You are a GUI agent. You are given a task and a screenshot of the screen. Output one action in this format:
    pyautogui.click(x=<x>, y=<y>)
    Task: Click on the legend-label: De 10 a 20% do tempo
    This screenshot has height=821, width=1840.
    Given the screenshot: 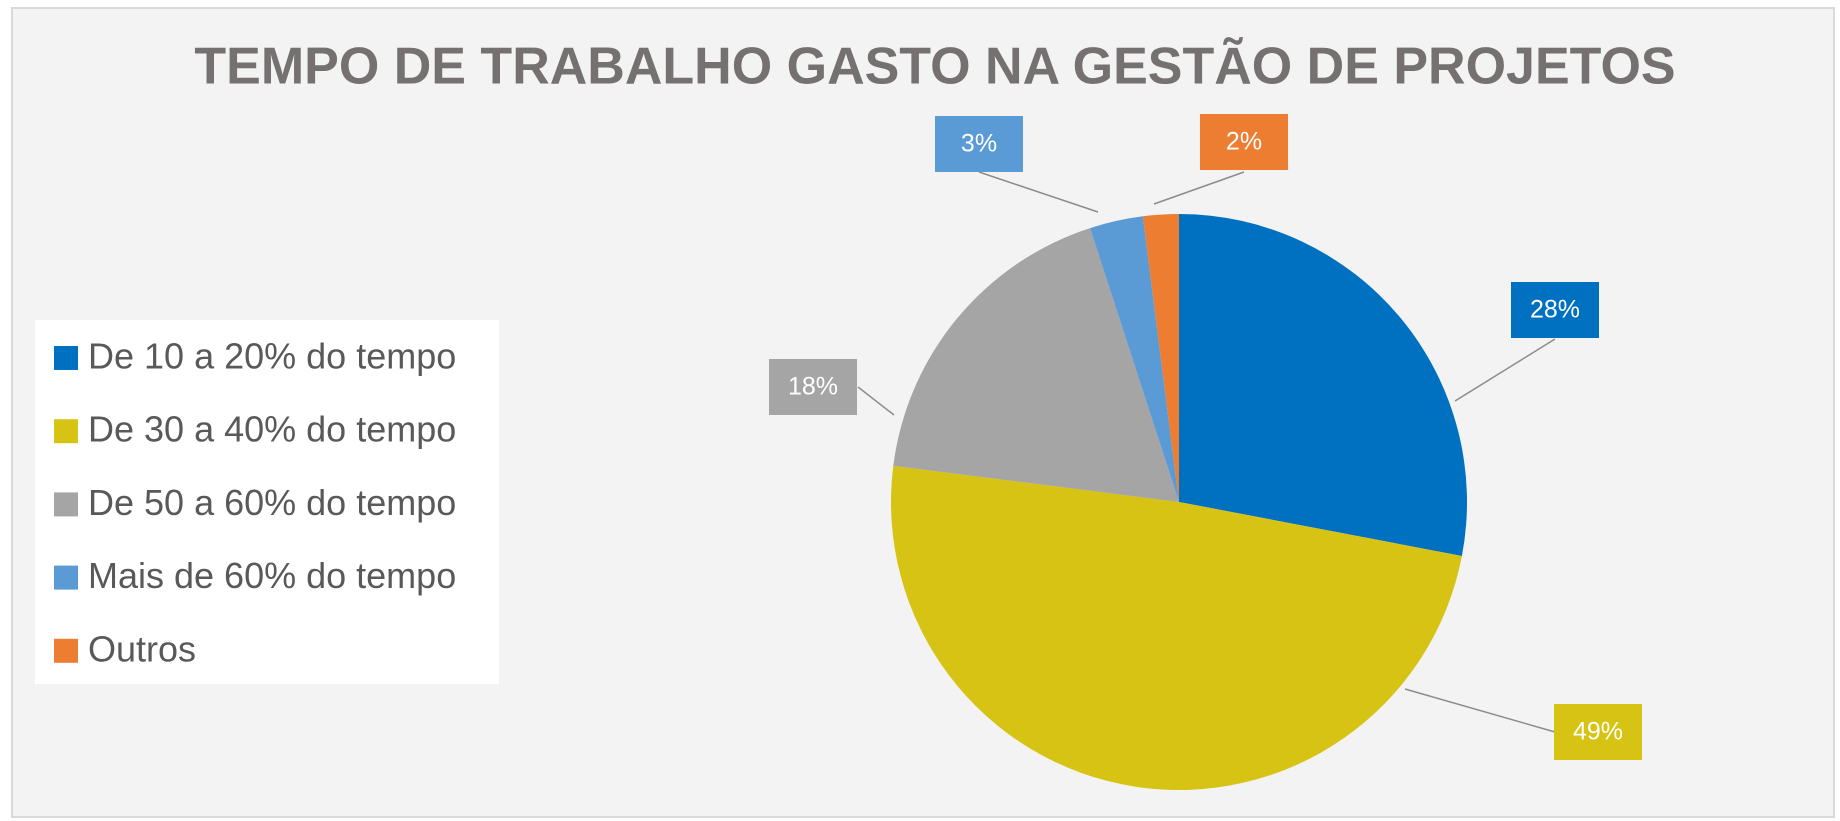 What is the action you would take?
    pyautogui.click(x=272, y=356)
    